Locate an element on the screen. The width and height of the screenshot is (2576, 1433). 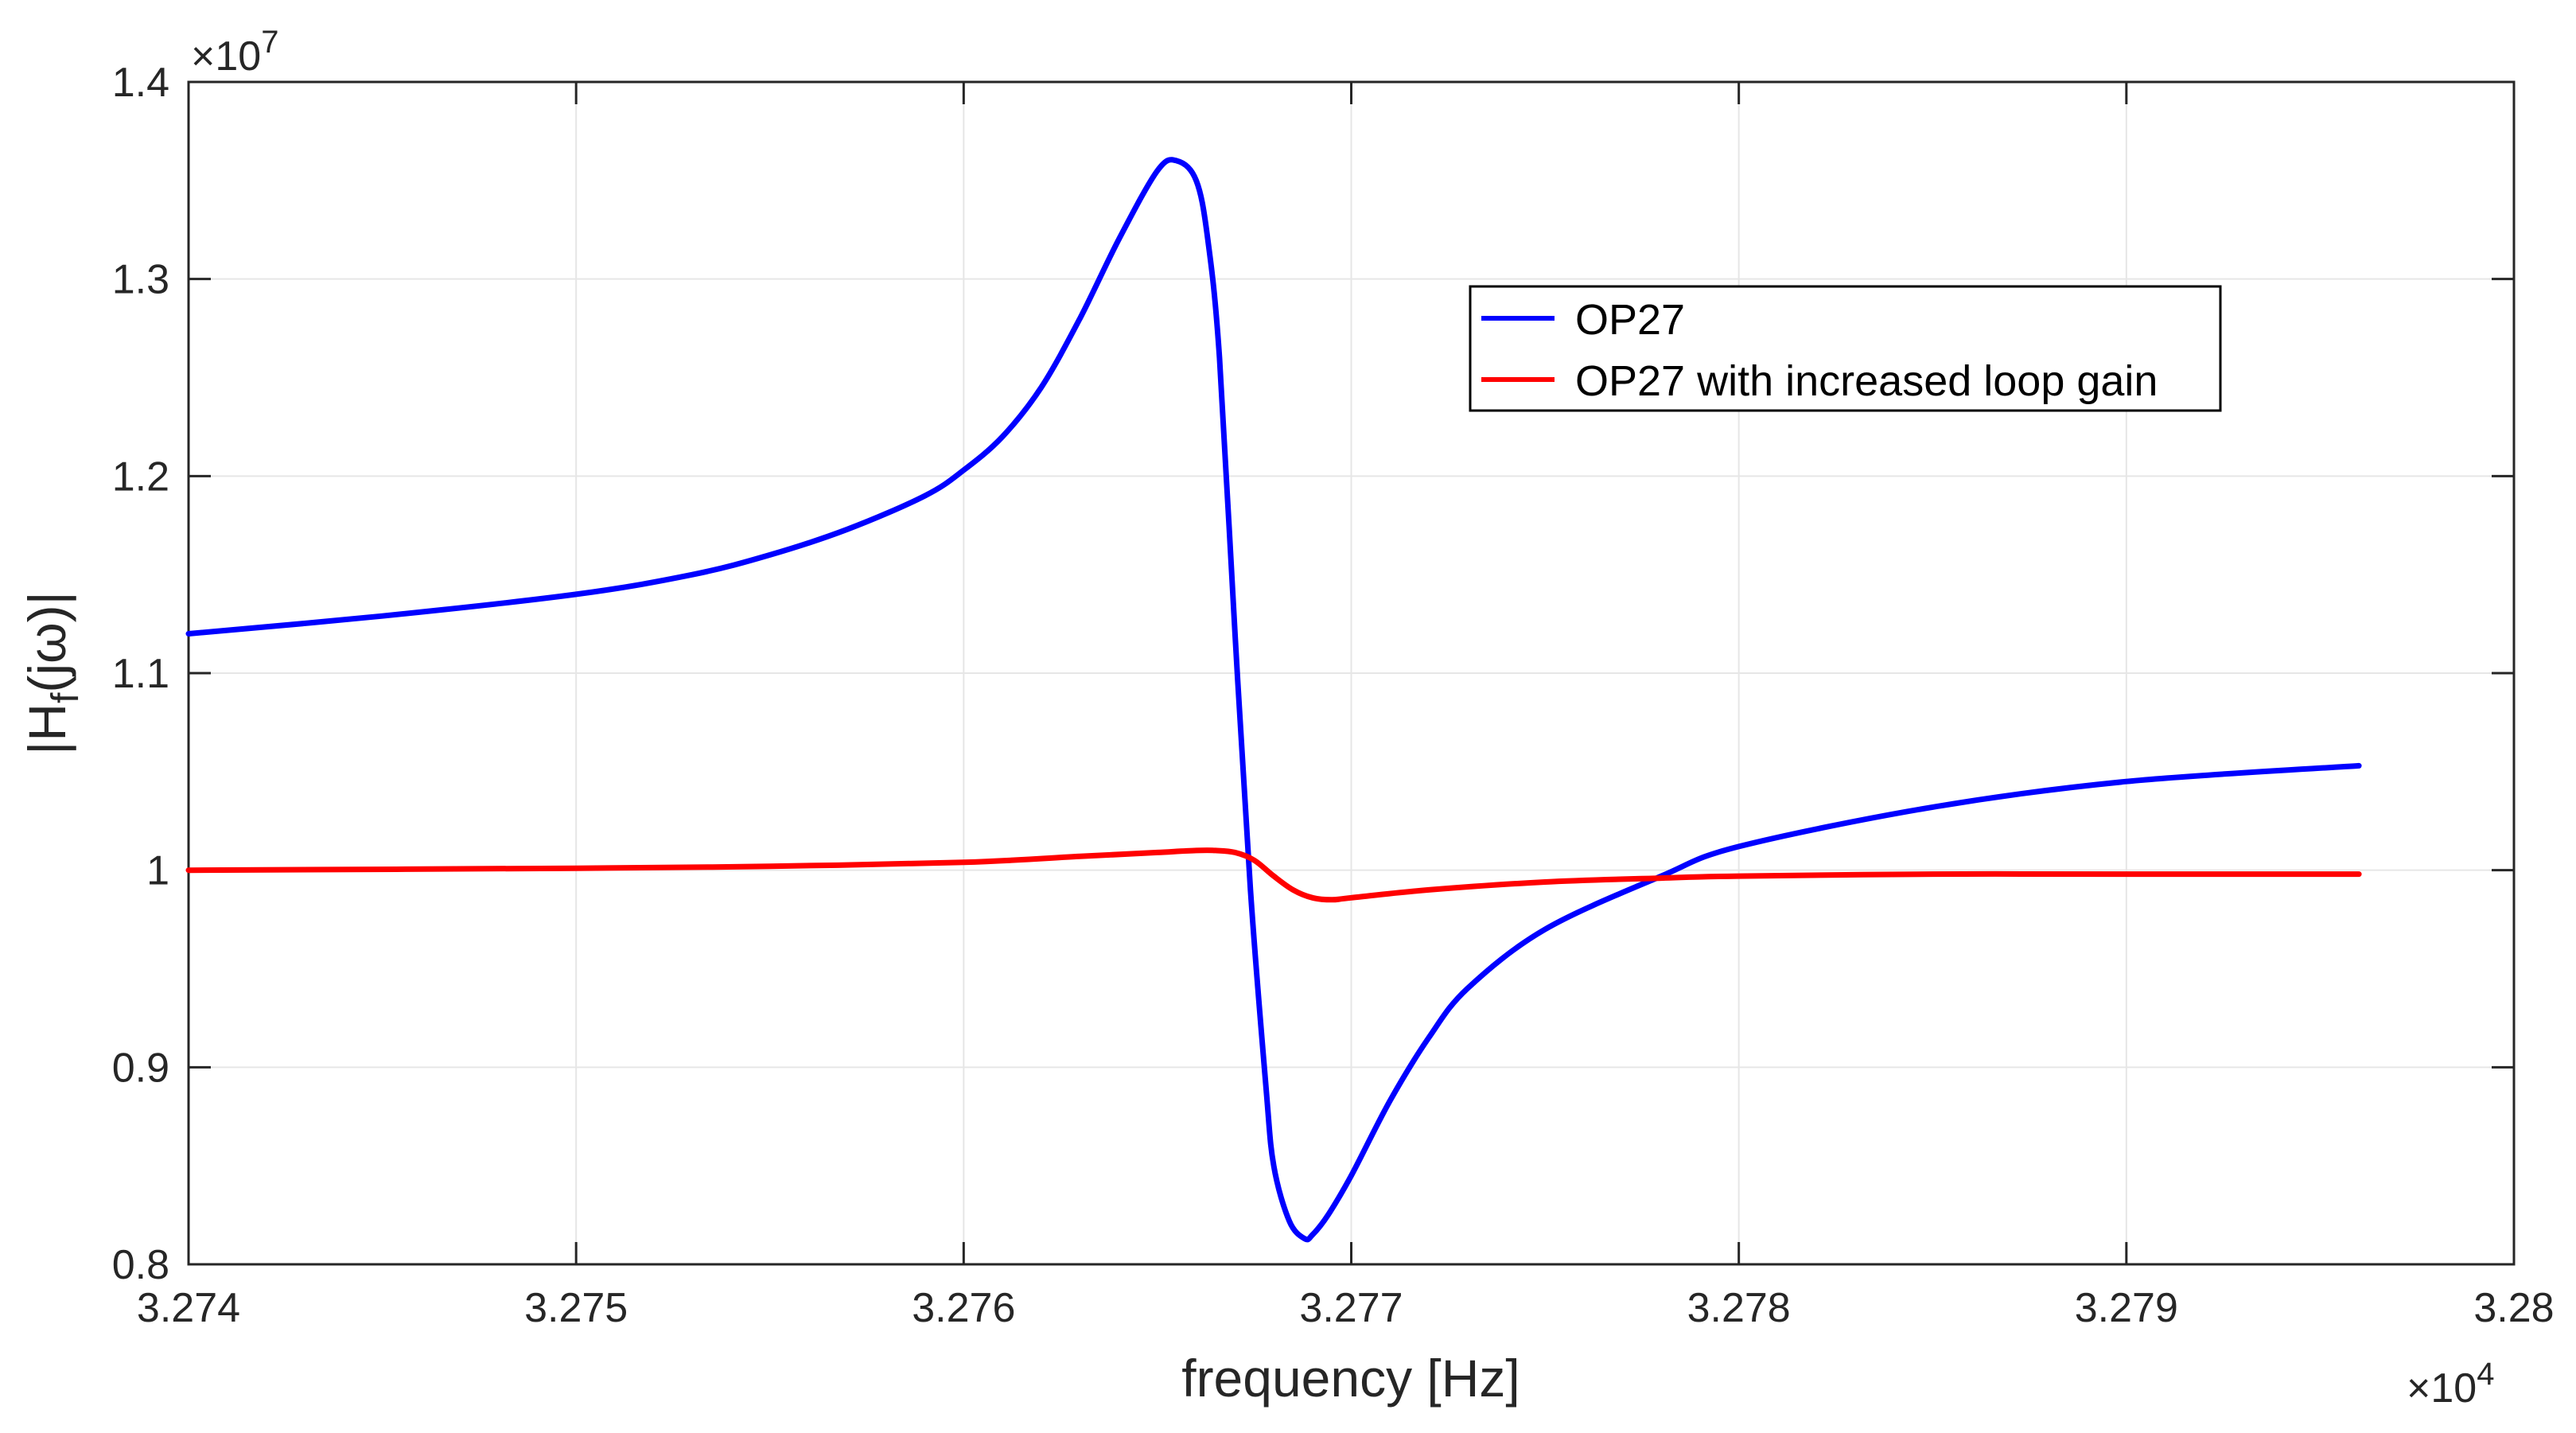
y-tick-label: 1.2 is located at coordinates (141, 477).